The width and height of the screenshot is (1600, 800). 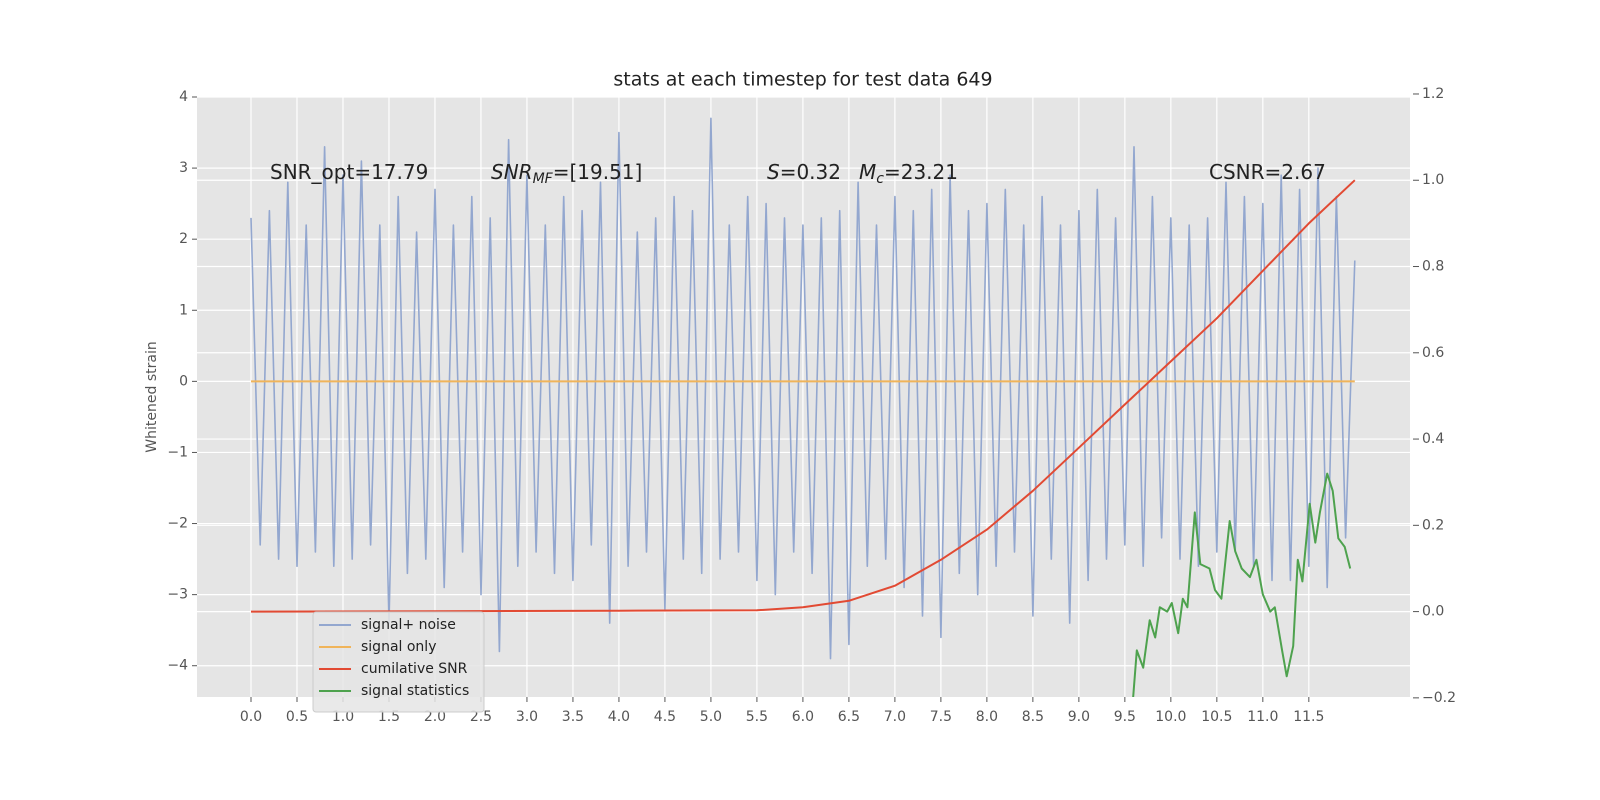 What do you see at coordinates (987, 717) in the screenshot?
I see `x-tick-label: 8.0` at bounding box center [987, 717].